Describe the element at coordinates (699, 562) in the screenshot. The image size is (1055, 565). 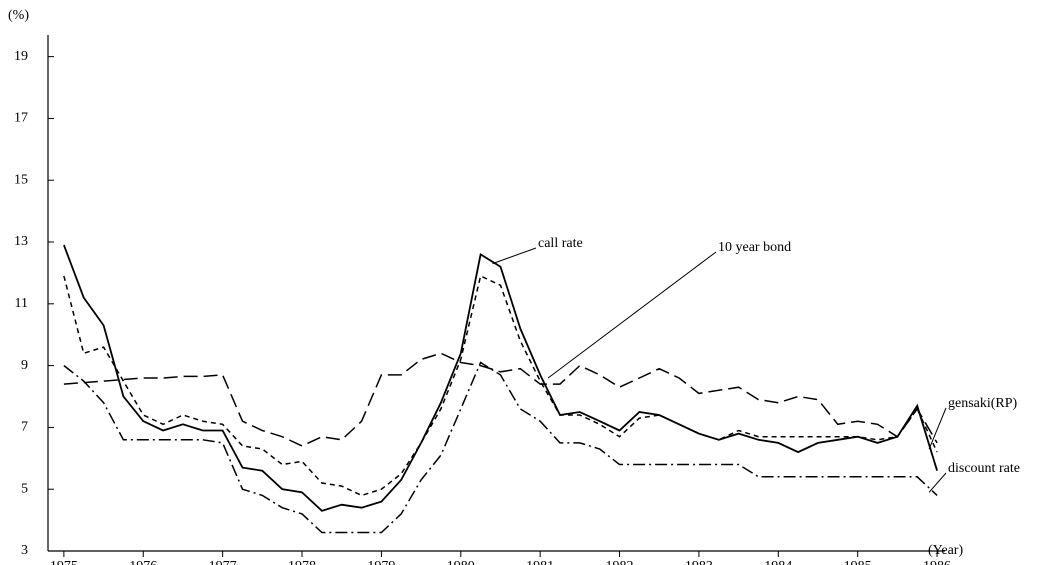
I see `x-tick-label: 1983` at that location.